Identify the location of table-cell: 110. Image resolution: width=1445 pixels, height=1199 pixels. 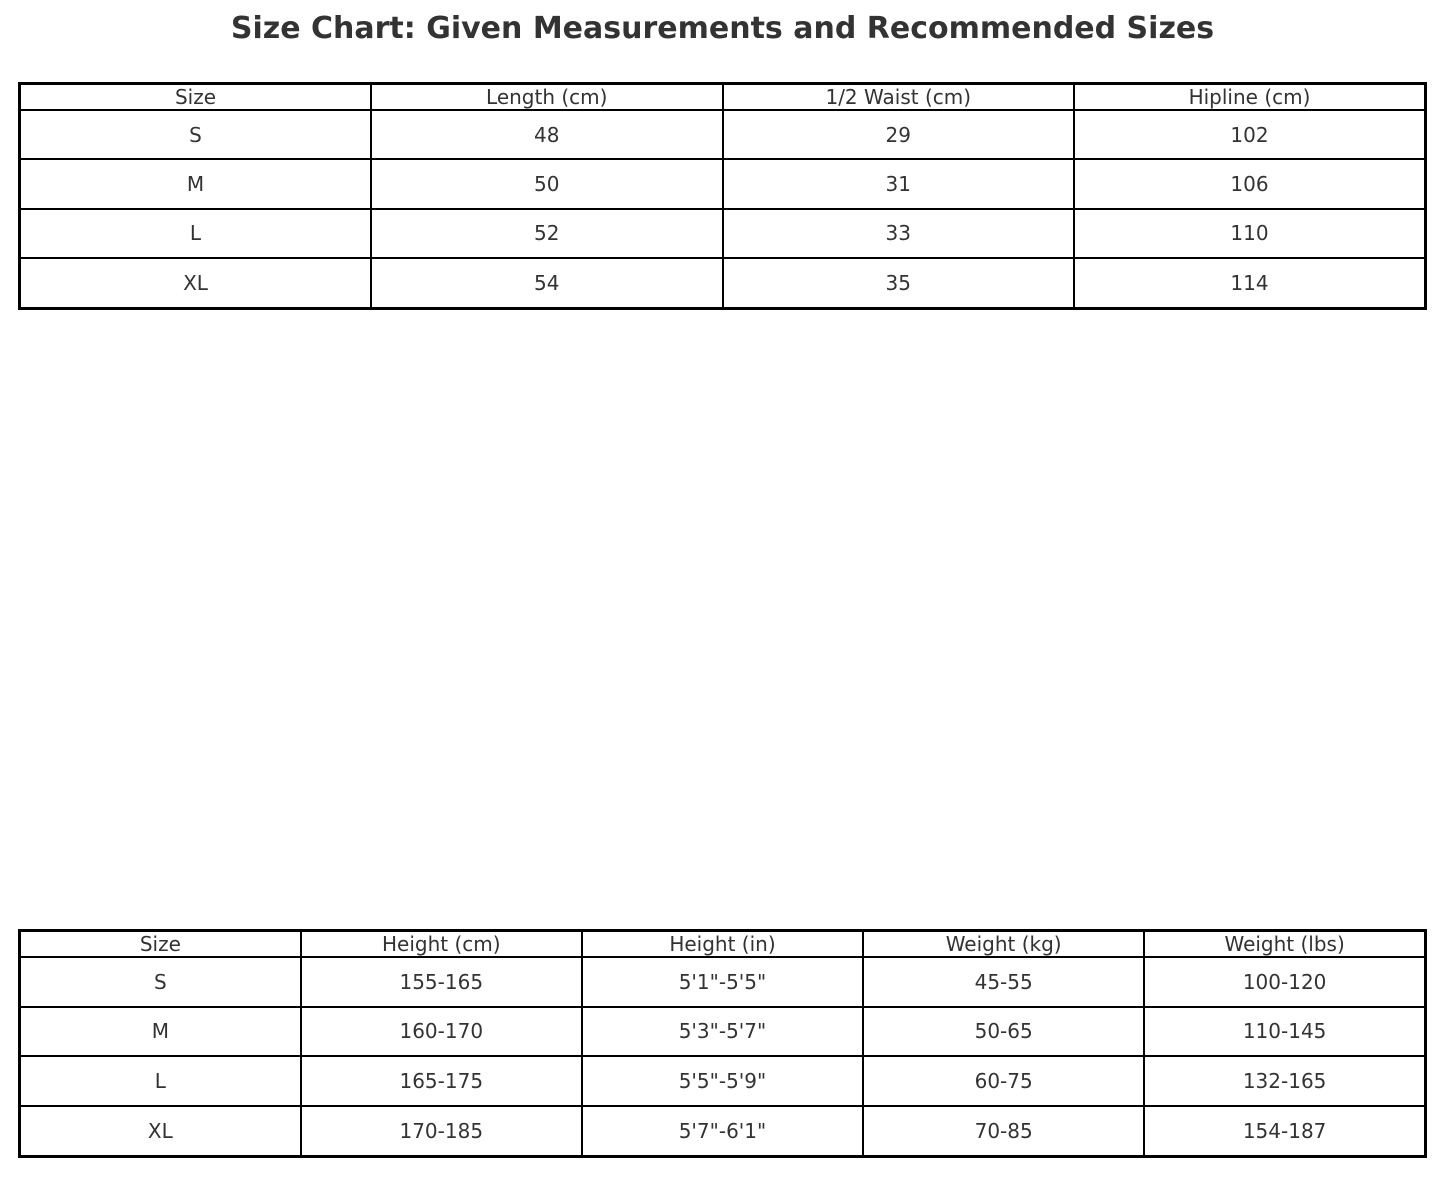
(1250, 233).